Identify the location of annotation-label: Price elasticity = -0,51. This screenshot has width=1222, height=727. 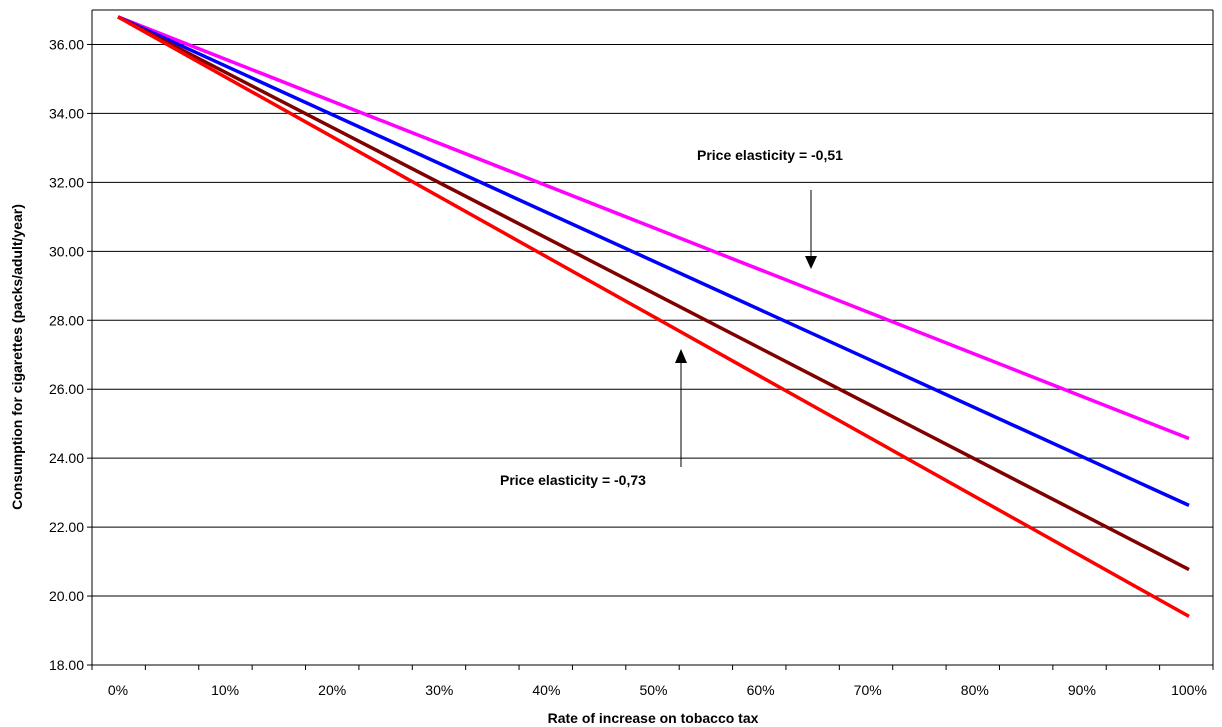
(770, 155).